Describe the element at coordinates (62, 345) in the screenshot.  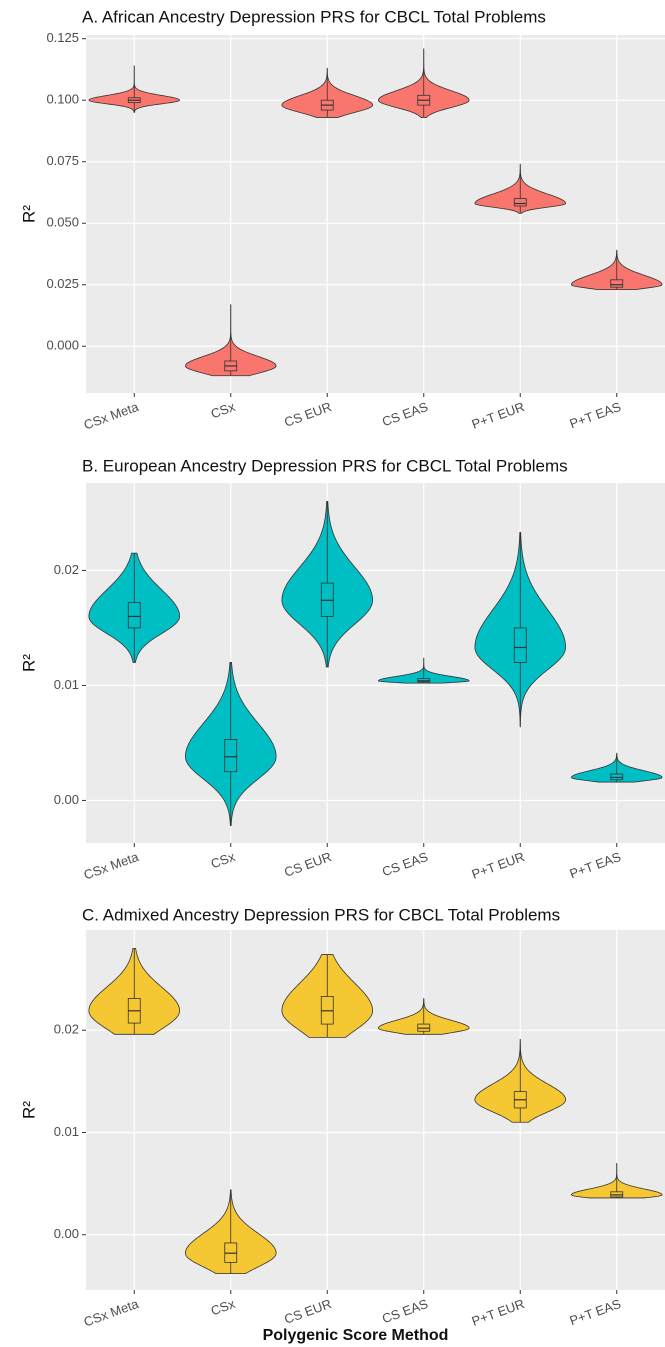
I see `y-tick-label: 0.000` at that location.